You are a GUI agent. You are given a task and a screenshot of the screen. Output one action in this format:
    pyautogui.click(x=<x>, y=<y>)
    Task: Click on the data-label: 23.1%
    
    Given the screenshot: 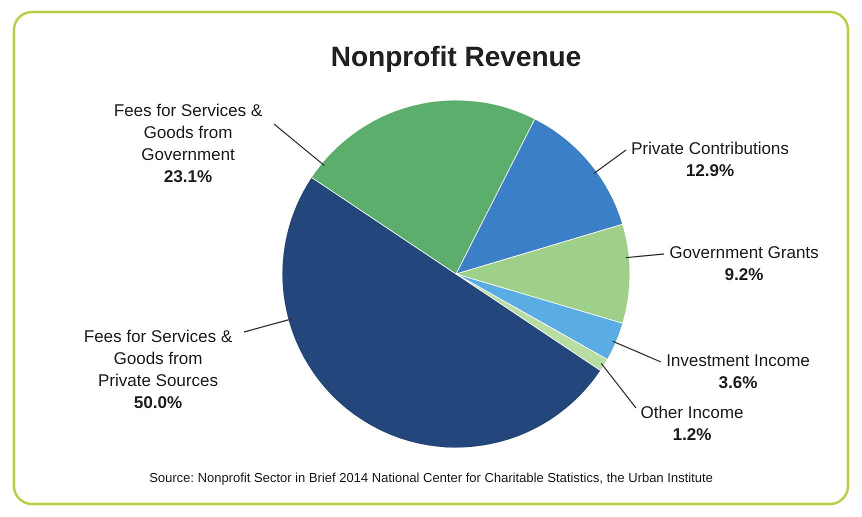 What is the action you would take?
    pyautogui.click(x=188, y=176)
    